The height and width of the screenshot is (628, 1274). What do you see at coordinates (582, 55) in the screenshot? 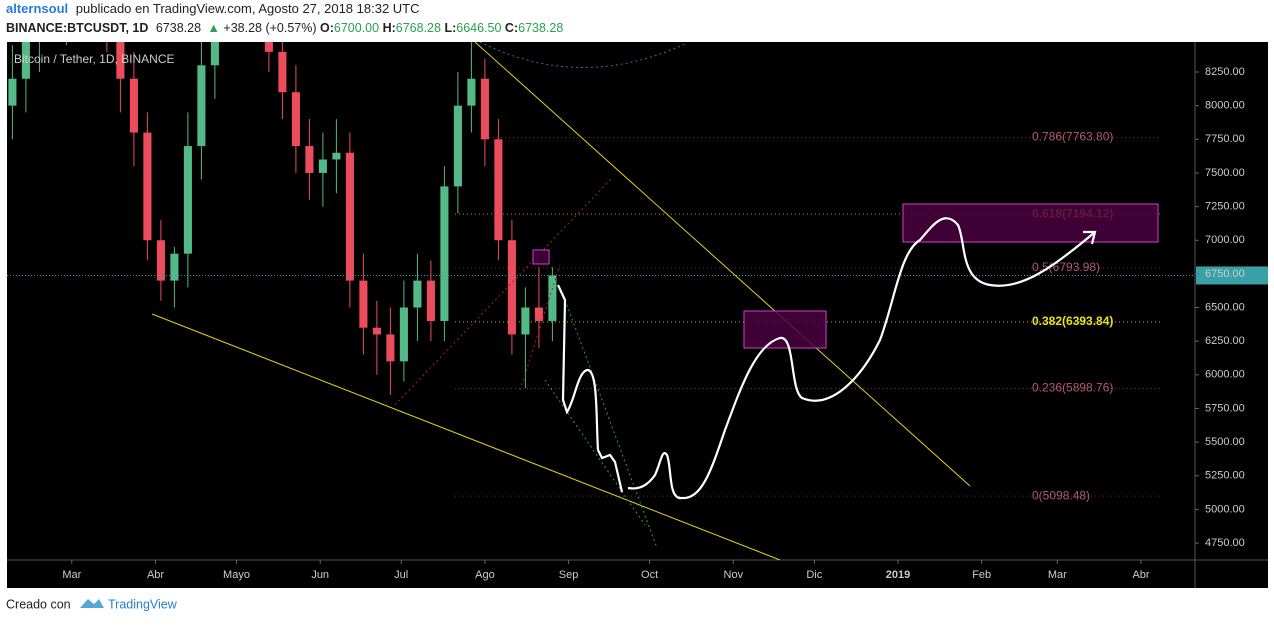
I see `arc-drawing` at bounding box center [582, 55].